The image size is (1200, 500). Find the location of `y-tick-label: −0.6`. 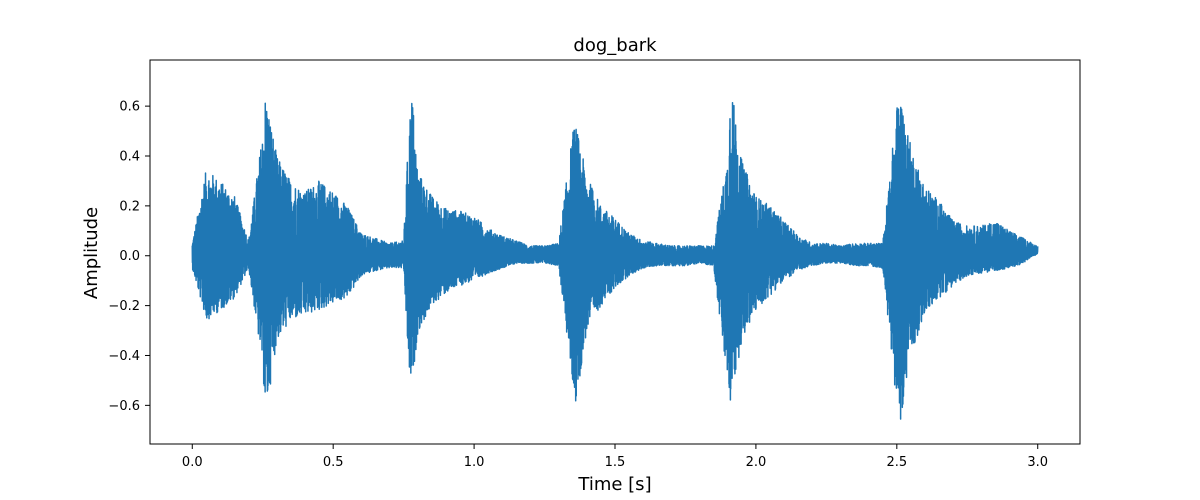

y-tick-label: −0.6 is located at coordinates (124, 406).